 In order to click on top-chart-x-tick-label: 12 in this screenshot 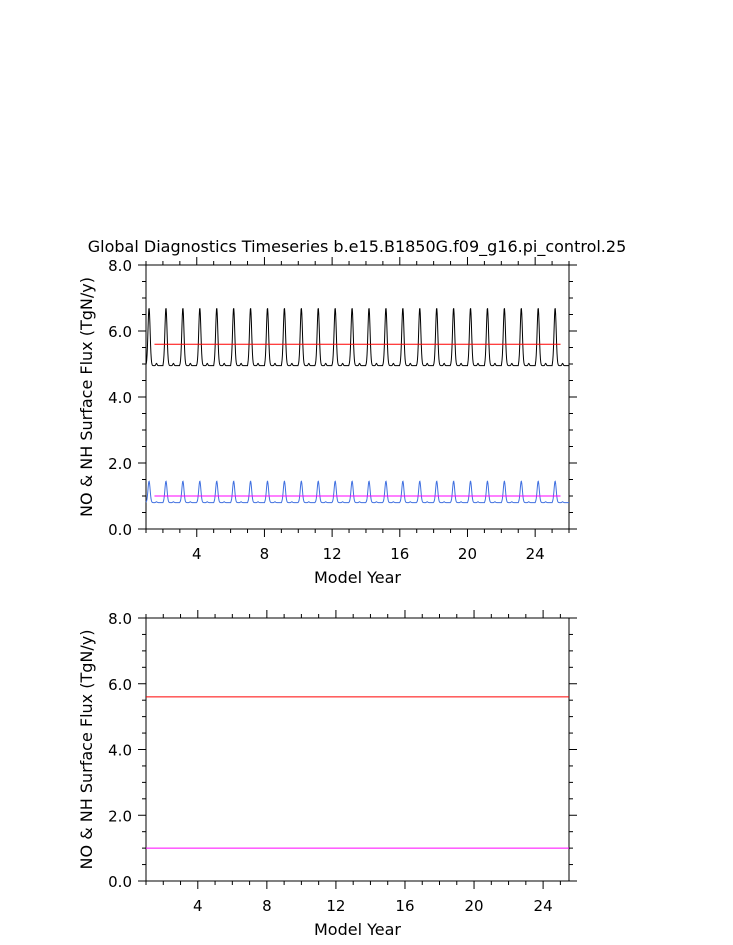, I will do `click(332, 554)`.